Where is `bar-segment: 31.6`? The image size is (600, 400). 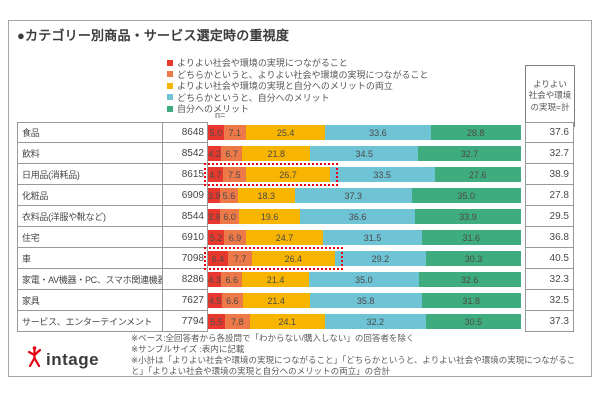 bar-segment: 31.6 is located at coordinates (471, 237).